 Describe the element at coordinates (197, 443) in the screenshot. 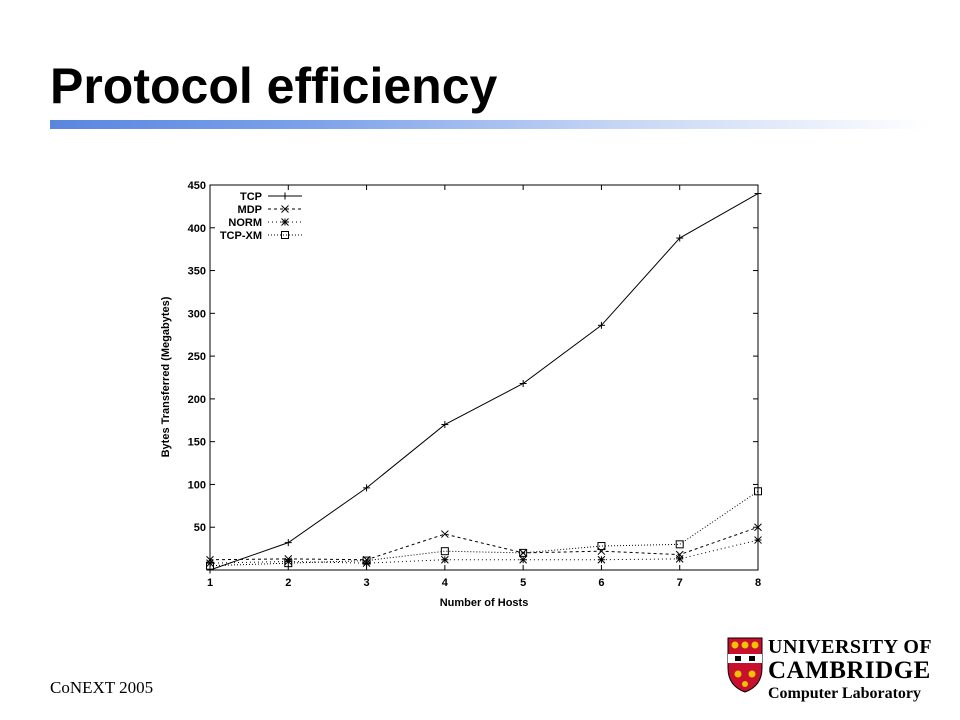

I see `y-tick-label-150: 150` at that location.